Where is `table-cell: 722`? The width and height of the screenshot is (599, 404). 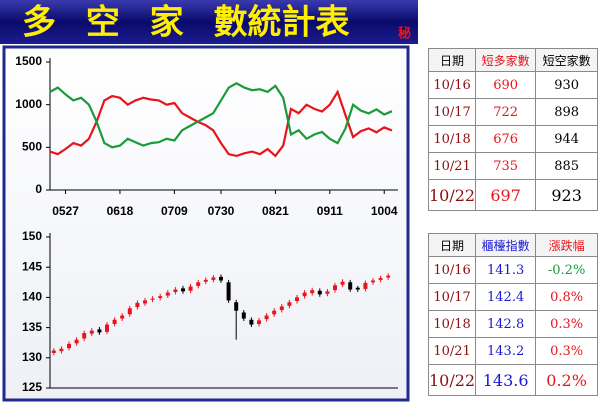 table-cell: 722 is located at coordinates (506, 112).